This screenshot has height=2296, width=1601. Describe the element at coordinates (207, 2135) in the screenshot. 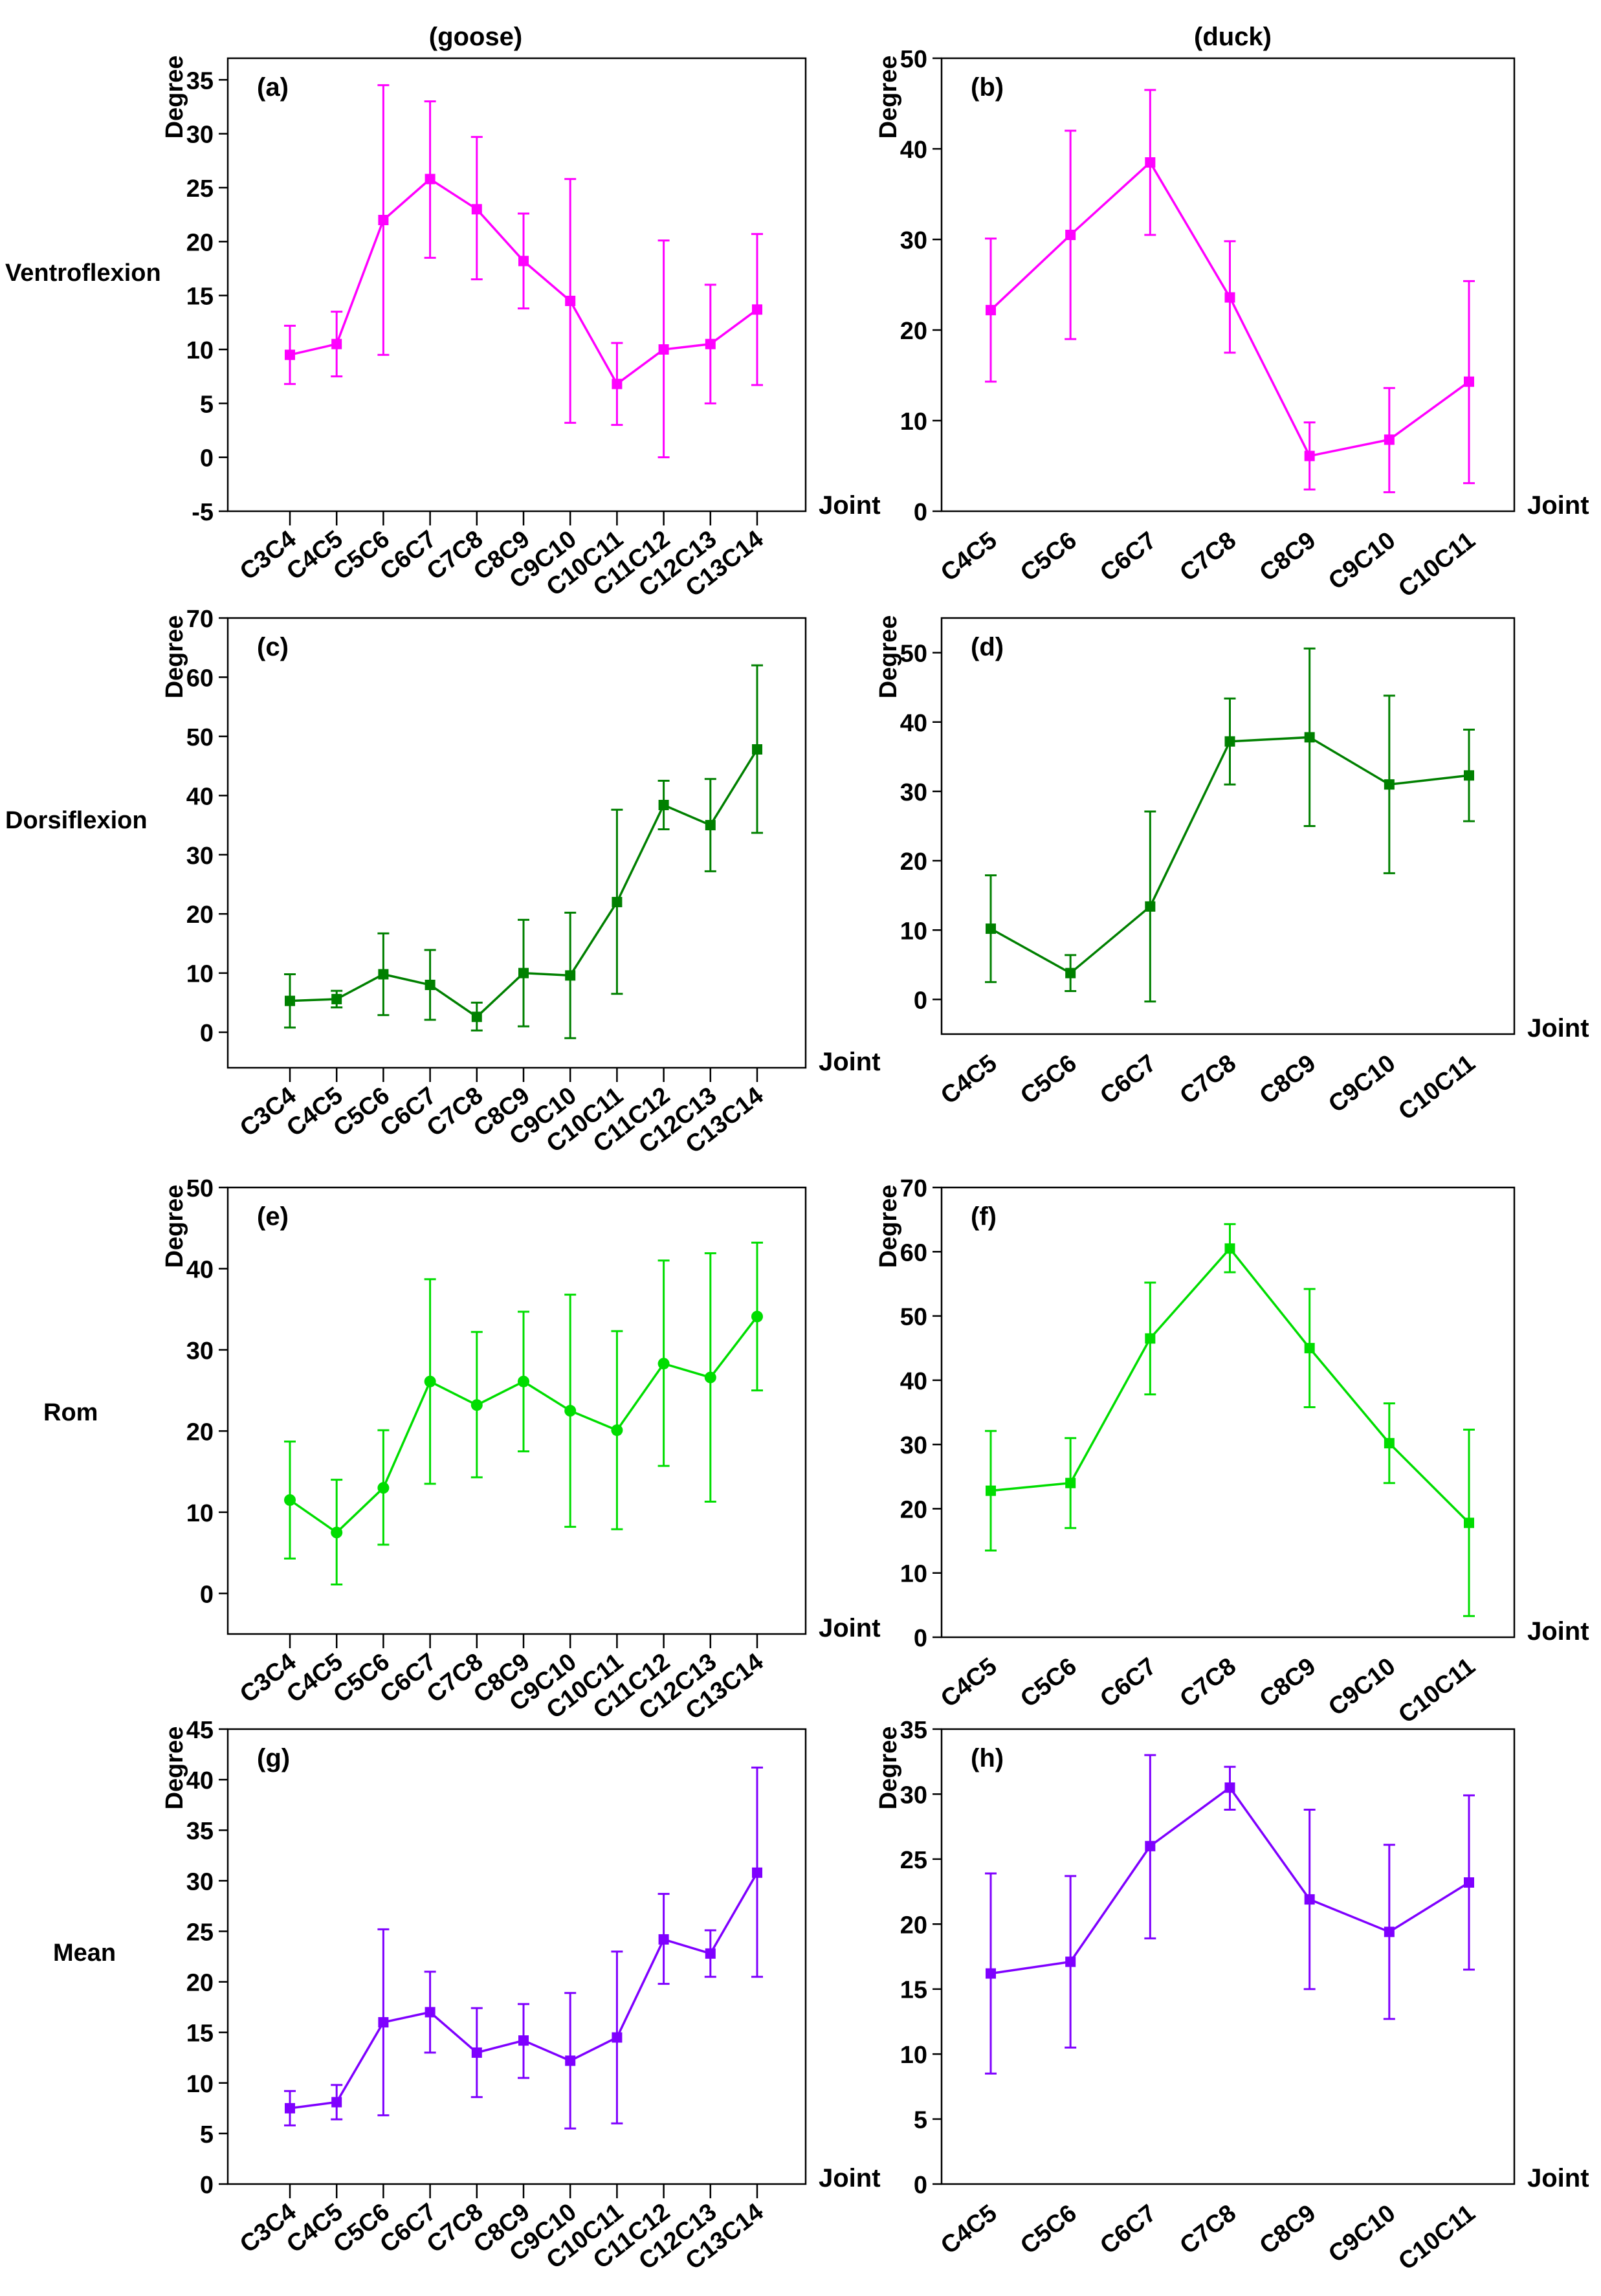

I see `y-tick-label-g: 5` at that location.